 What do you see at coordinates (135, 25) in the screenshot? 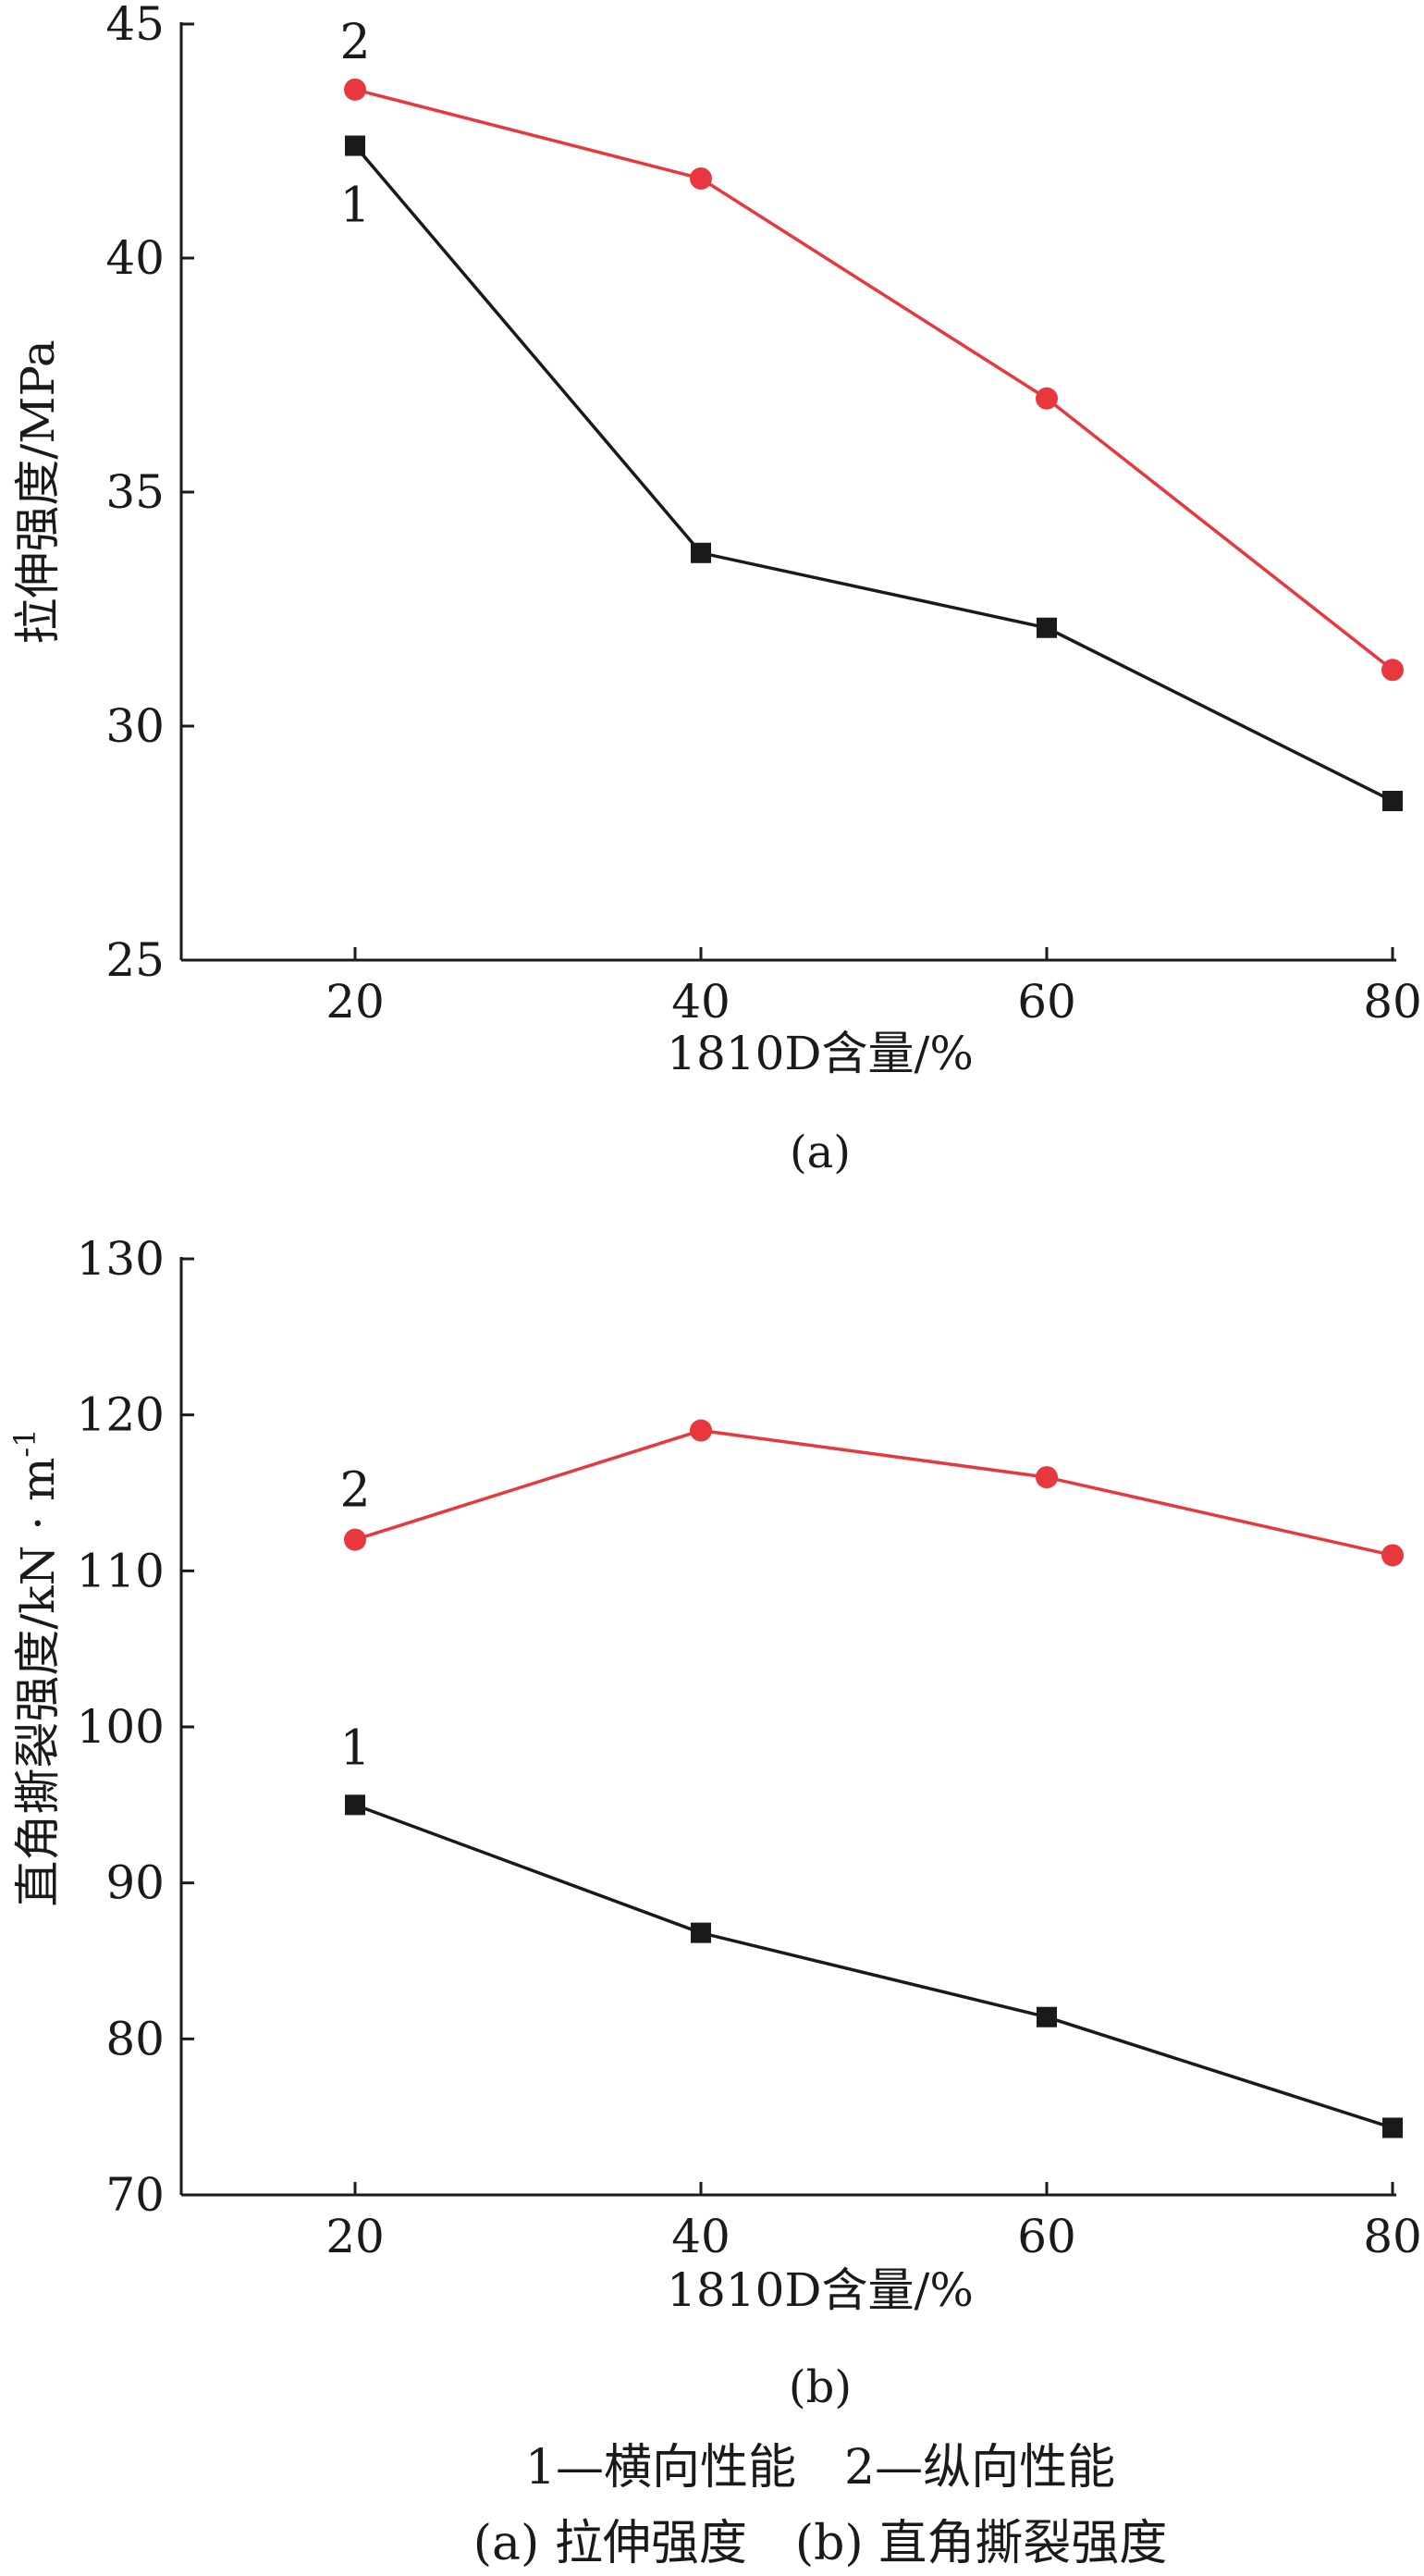
I see `chart-a-y-tick-label: 45` at bounding box center [135, 25].